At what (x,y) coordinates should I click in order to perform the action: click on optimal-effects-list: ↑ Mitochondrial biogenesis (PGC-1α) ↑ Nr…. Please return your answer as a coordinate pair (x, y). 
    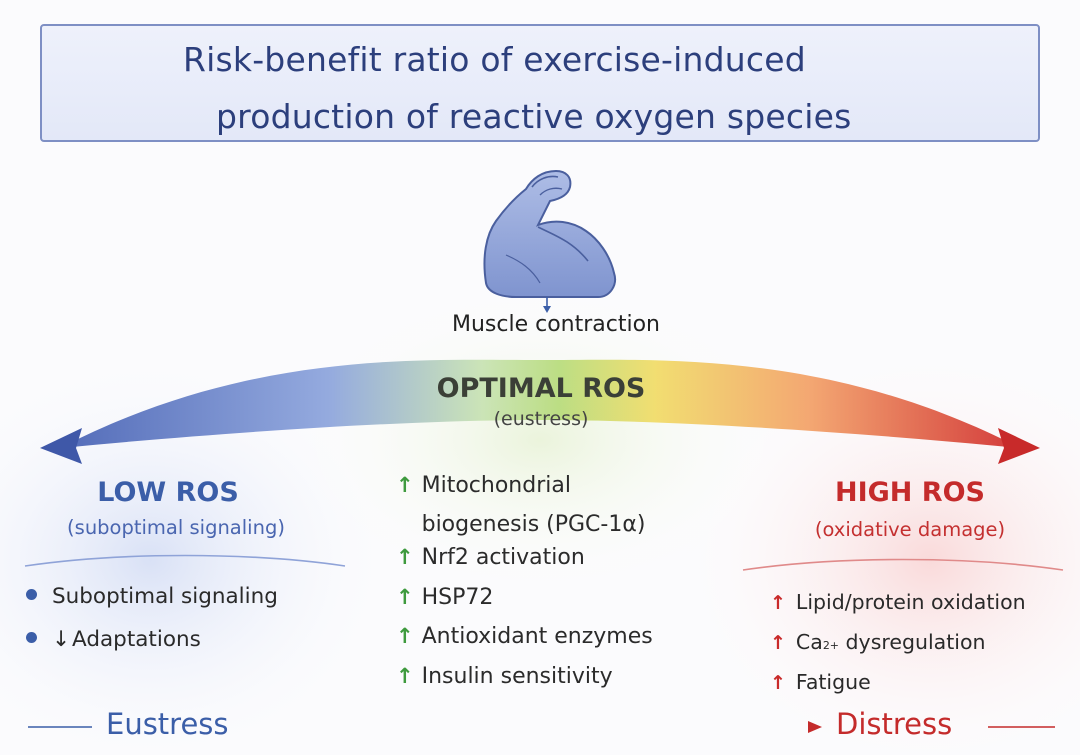
    Looking at the image, I should click on (524, 584).